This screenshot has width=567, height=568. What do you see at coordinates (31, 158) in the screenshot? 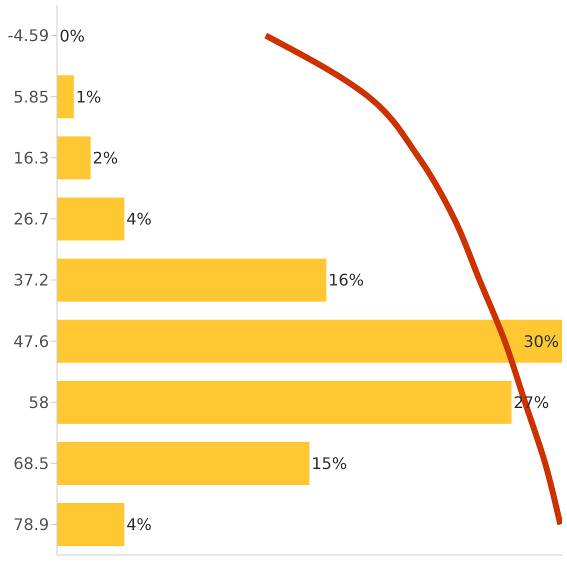
I see `y-tick-label: 16.3` at bounding box center [31, 158].